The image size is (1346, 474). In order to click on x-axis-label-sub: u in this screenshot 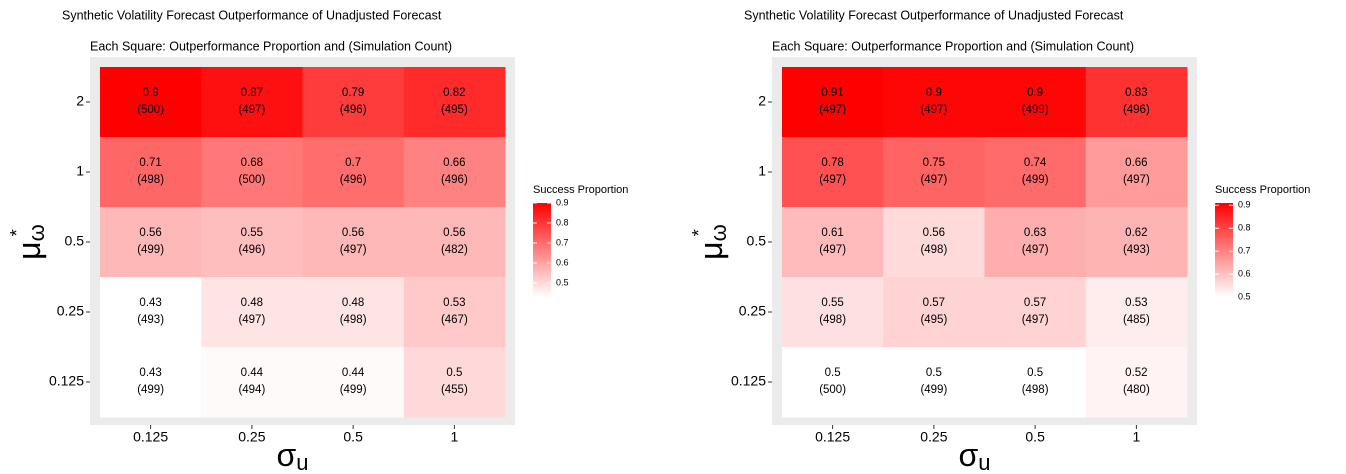, I will do `click(984, 462)`.